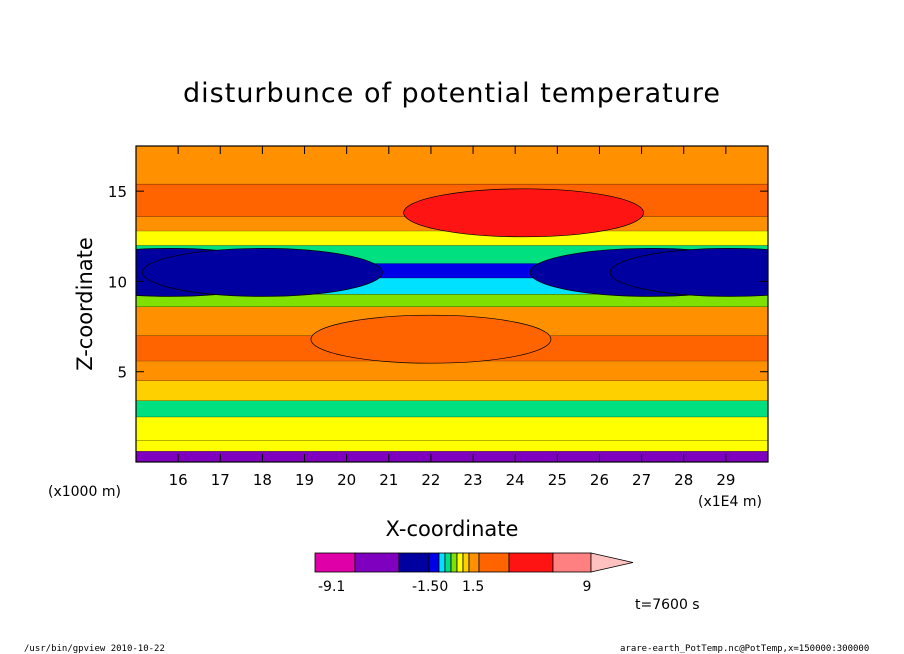 This screenshot has height=654, width=904. I want to click on x-axis-label: X-coordinate, so click(452, 529).